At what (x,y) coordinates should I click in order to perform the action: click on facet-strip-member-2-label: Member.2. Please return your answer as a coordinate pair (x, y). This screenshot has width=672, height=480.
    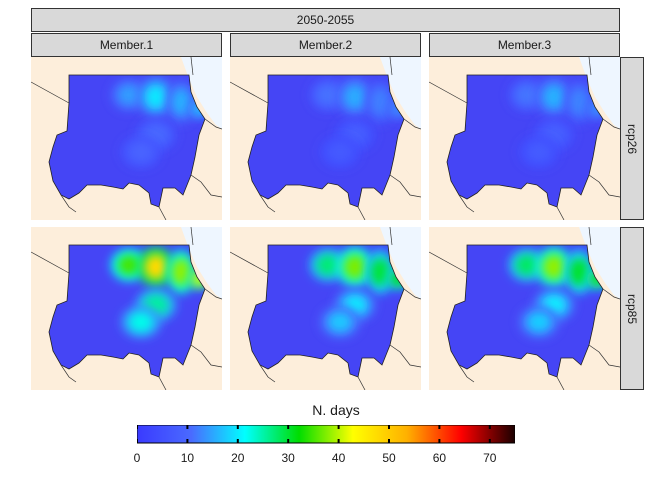
    Looking at the image, I should click on (325, 45).